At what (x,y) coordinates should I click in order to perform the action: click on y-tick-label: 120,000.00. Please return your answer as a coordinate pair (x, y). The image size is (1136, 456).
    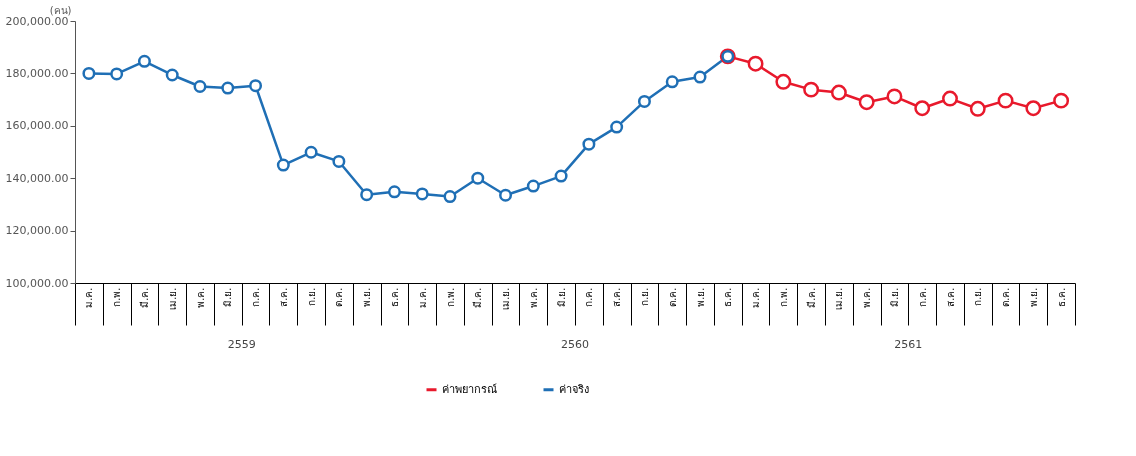
    Looking at the image, I should click on (37, 231).